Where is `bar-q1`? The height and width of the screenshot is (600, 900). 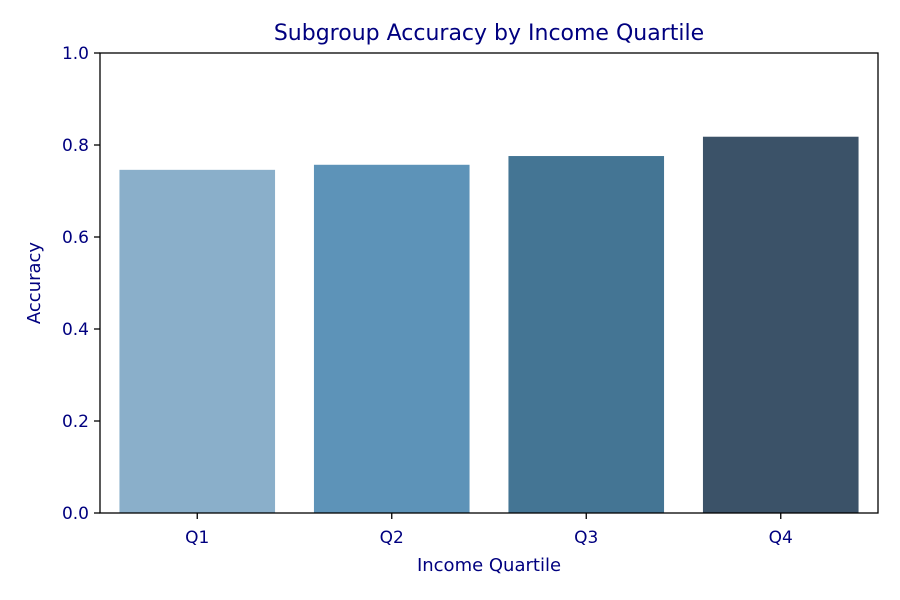 bar-q1 is located at coordinates (197, 341).